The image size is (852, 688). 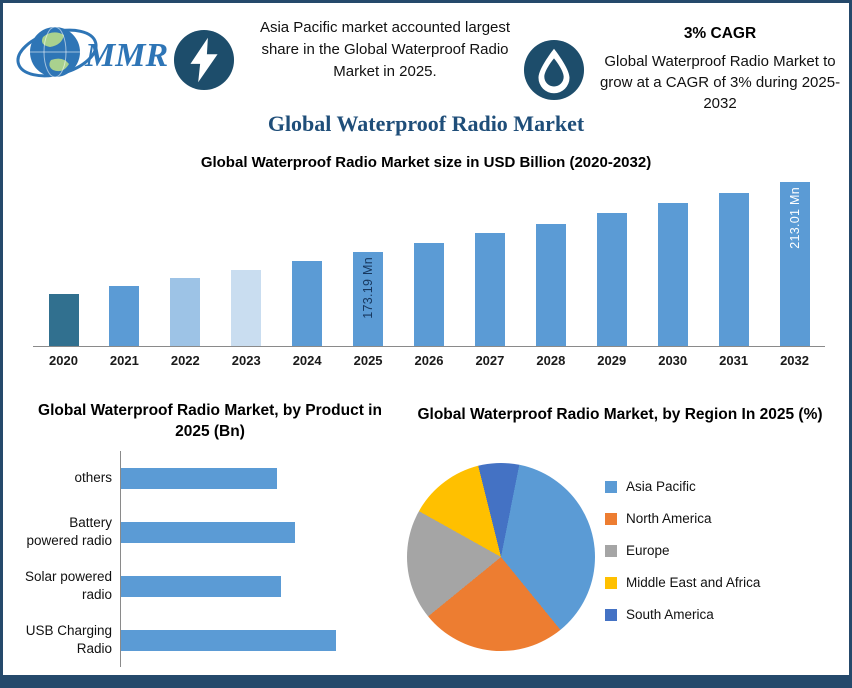 I want to click on product-row: Battery powered radio, so click(x=210, y=532).